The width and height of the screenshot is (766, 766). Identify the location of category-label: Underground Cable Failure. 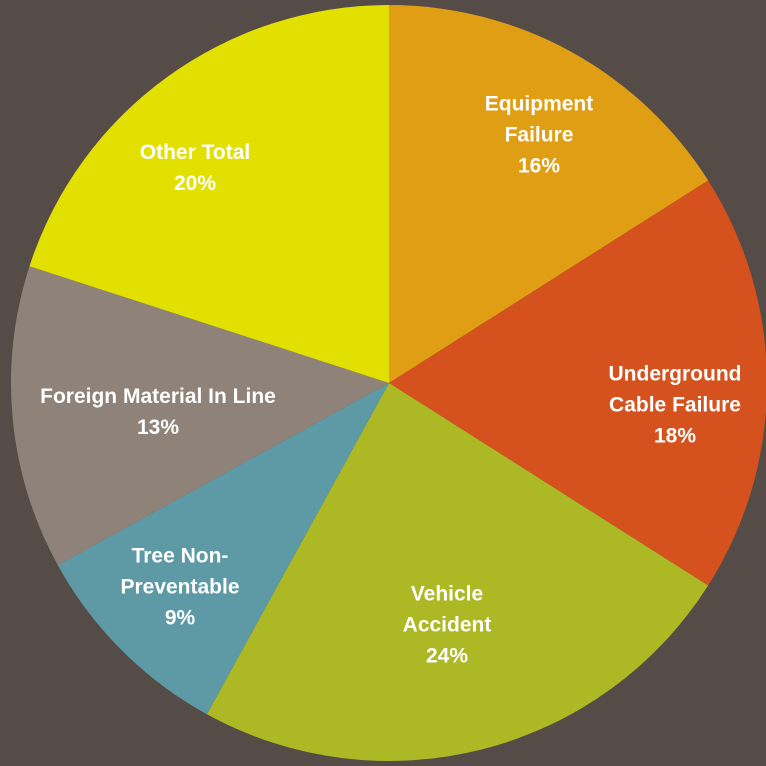
(675, 389).